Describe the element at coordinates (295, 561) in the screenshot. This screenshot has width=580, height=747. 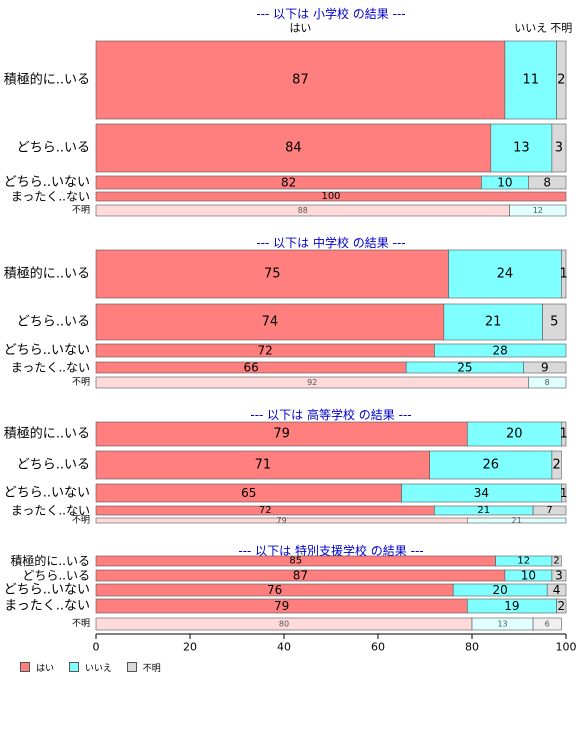
I see `data-label: 85` at that location.